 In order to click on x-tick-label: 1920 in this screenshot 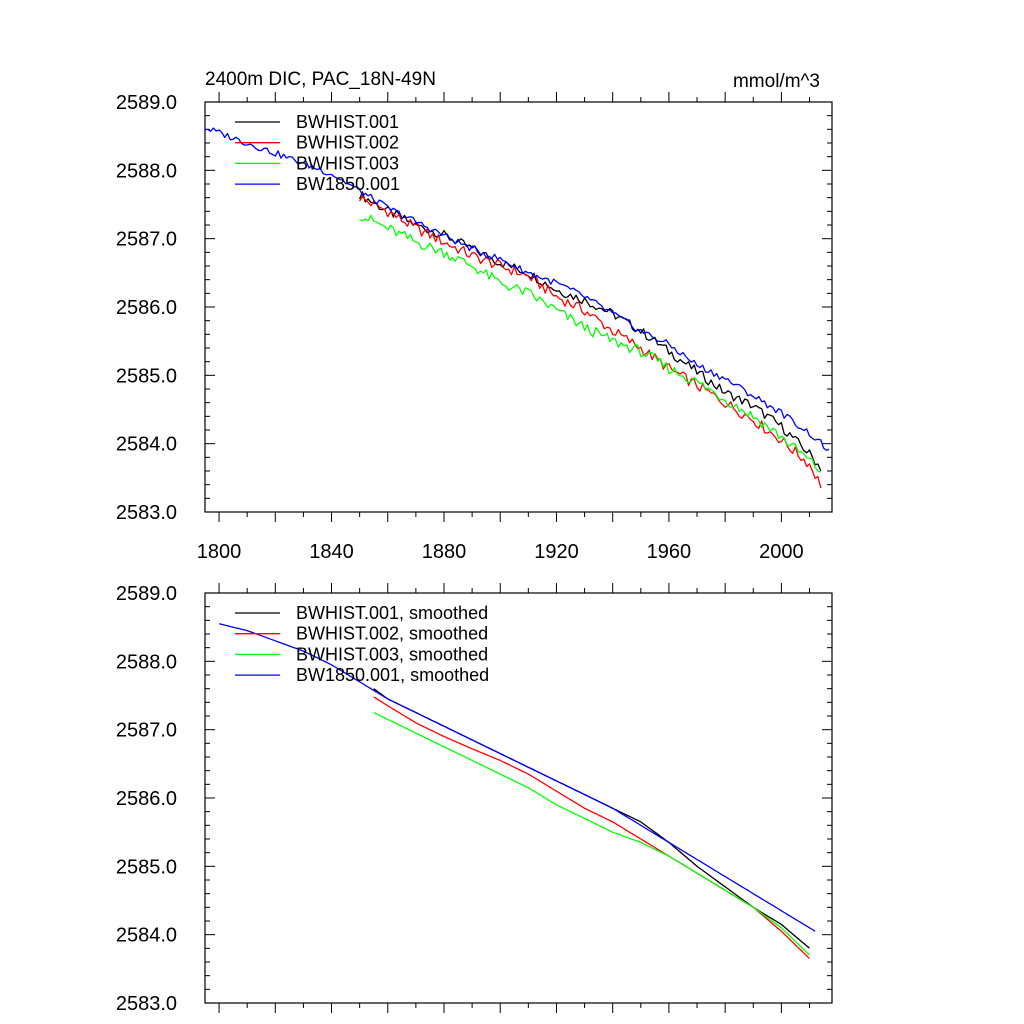, I will do `click(556, 552)`.